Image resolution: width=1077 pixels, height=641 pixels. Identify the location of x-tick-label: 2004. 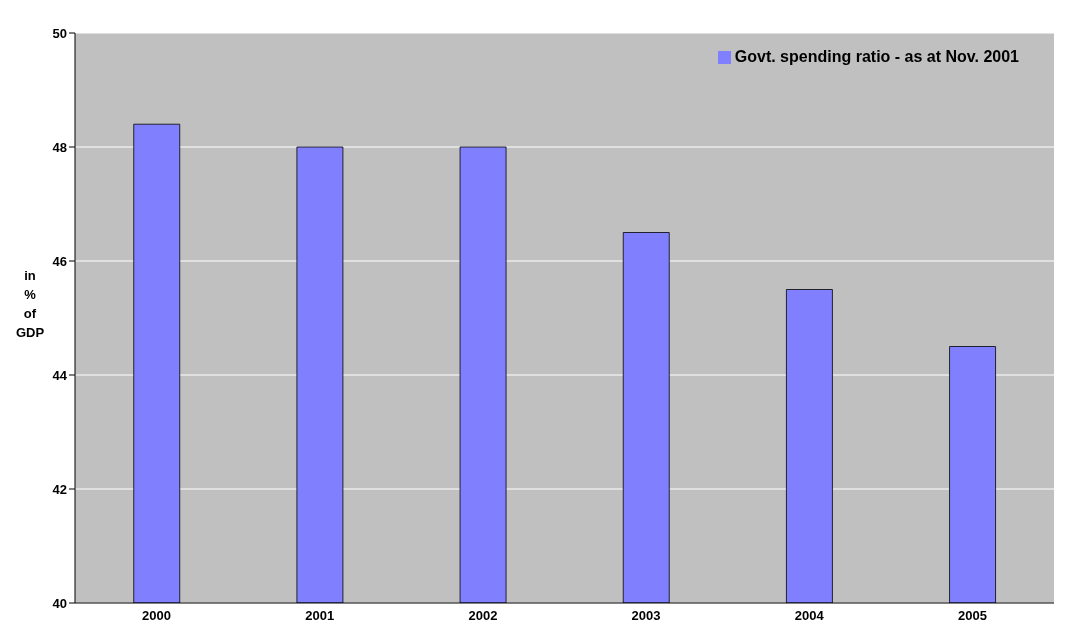
(809, 616).